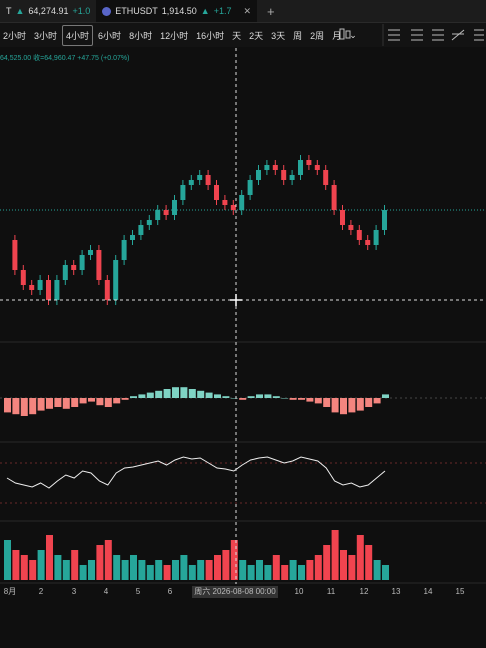  I want to click on interval: 8小时, so click(141, 35).